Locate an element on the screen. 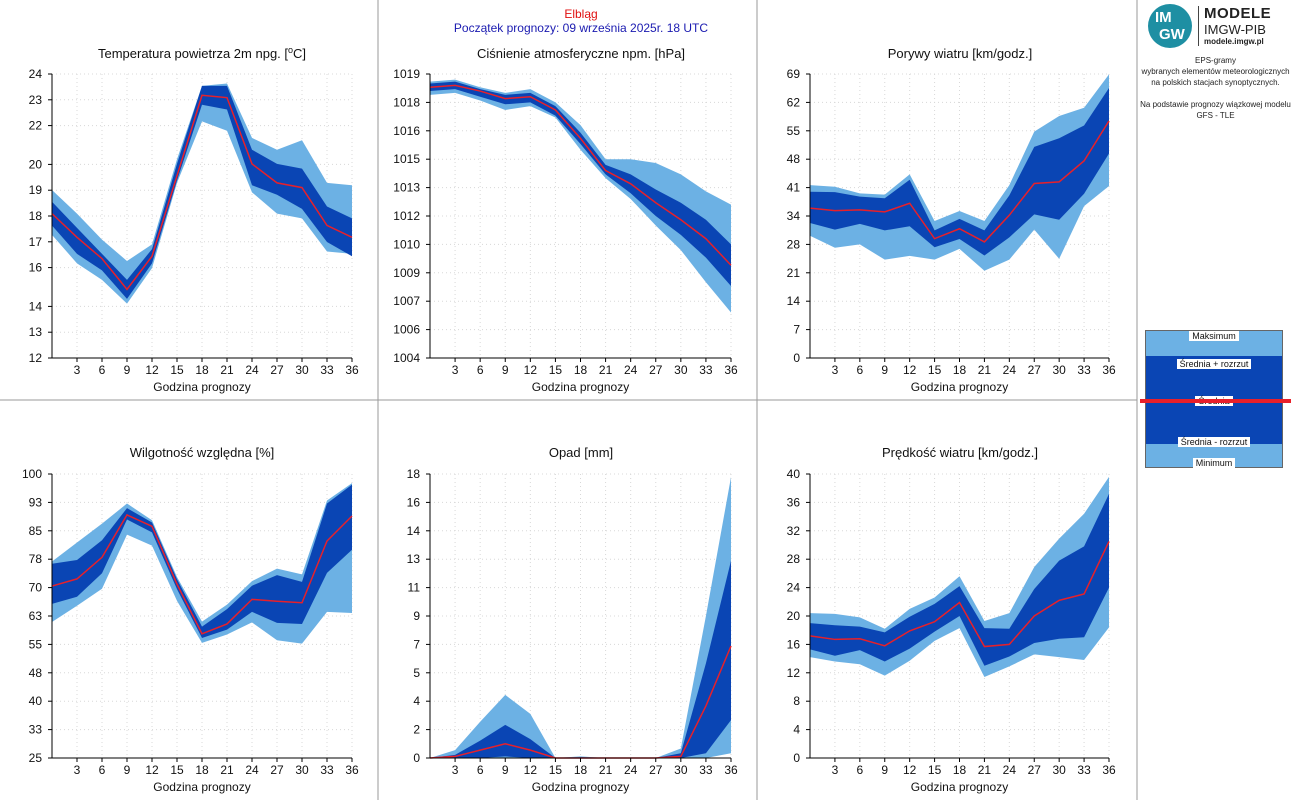  brand-url: modele.imgw.pl is located at coordinates (1234, 41).